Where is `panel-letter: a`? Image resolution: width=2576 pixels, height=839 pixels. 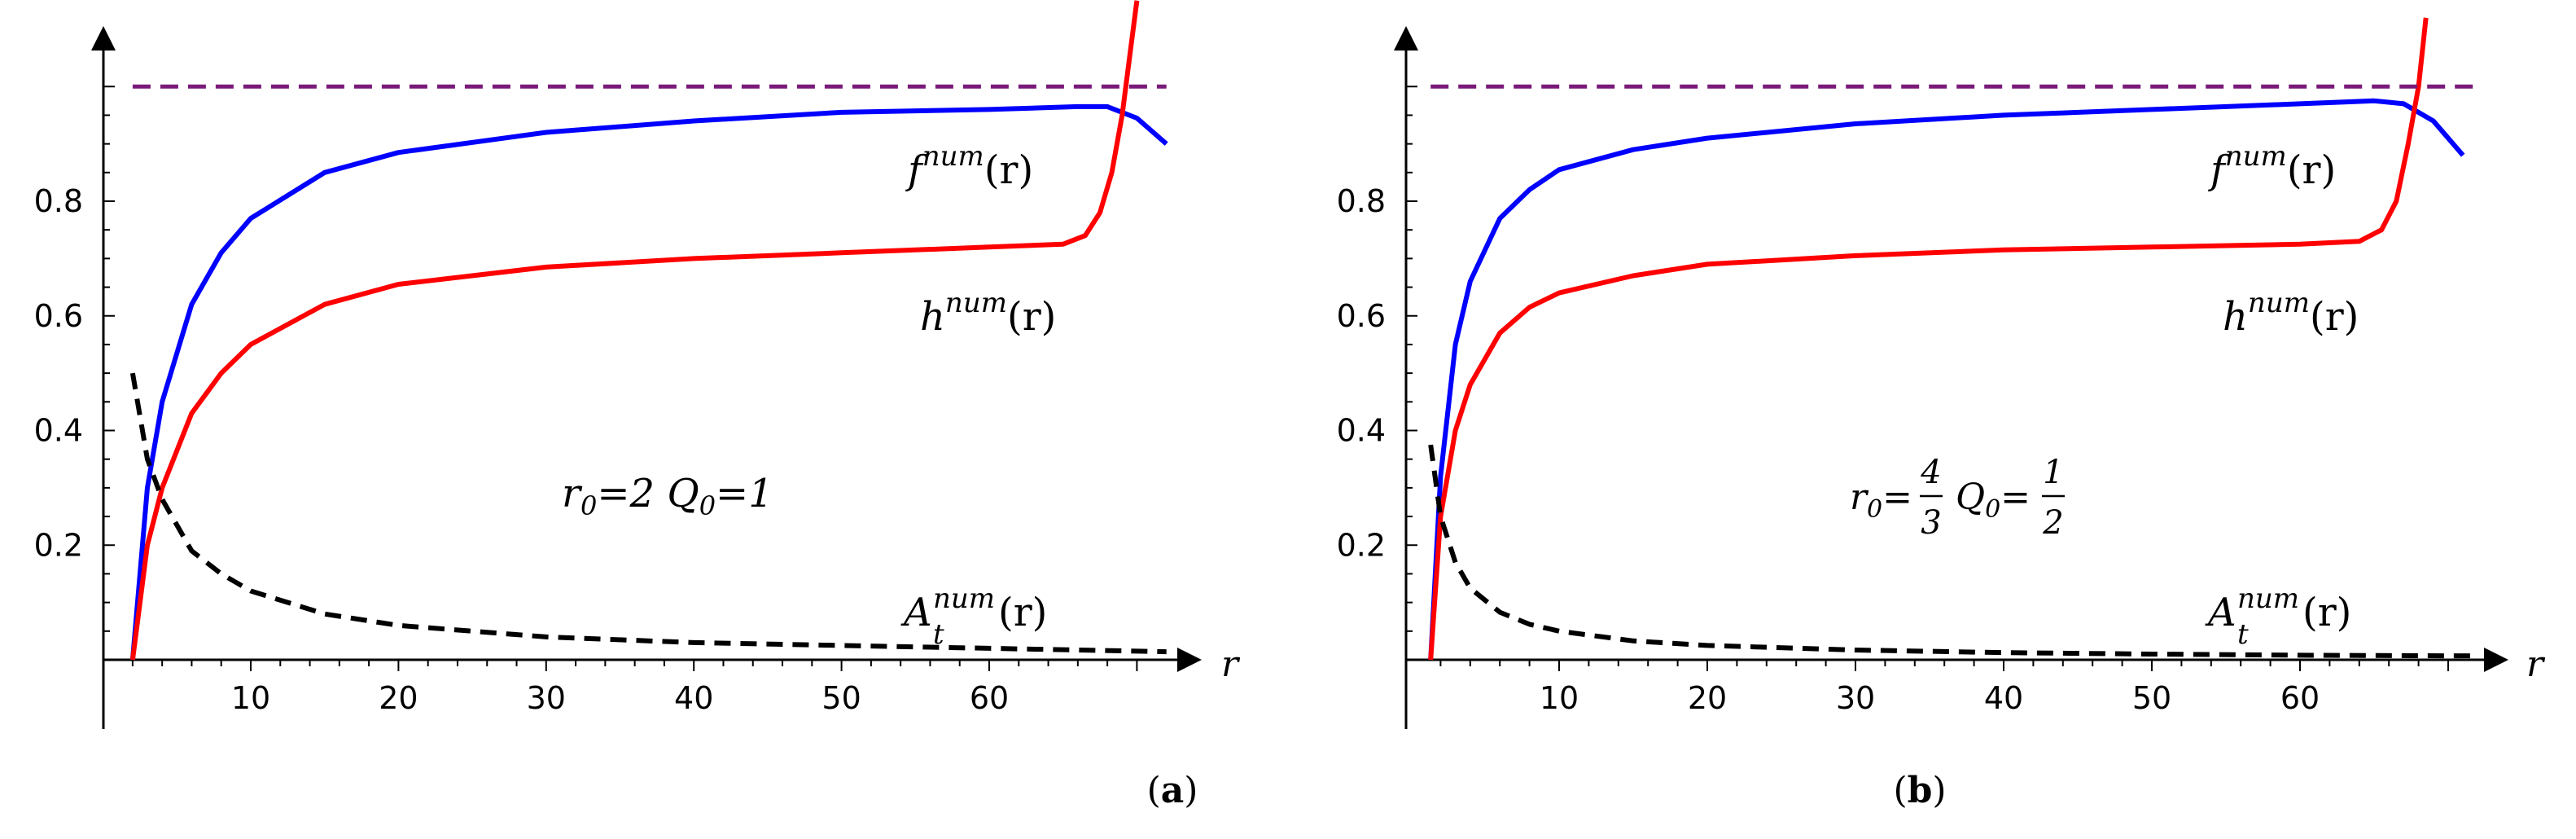 panel-letter: a is located at coordinates (1173, 790).